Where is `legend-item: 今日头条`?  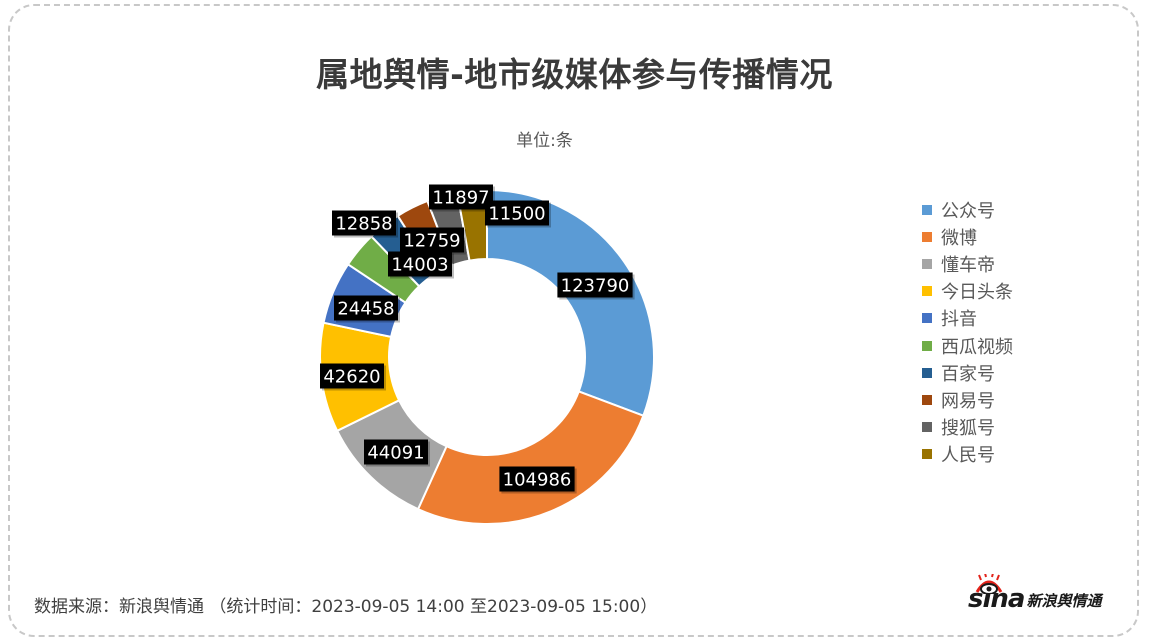
legend-item: 今日头条 is located at coordinates (967, 291).